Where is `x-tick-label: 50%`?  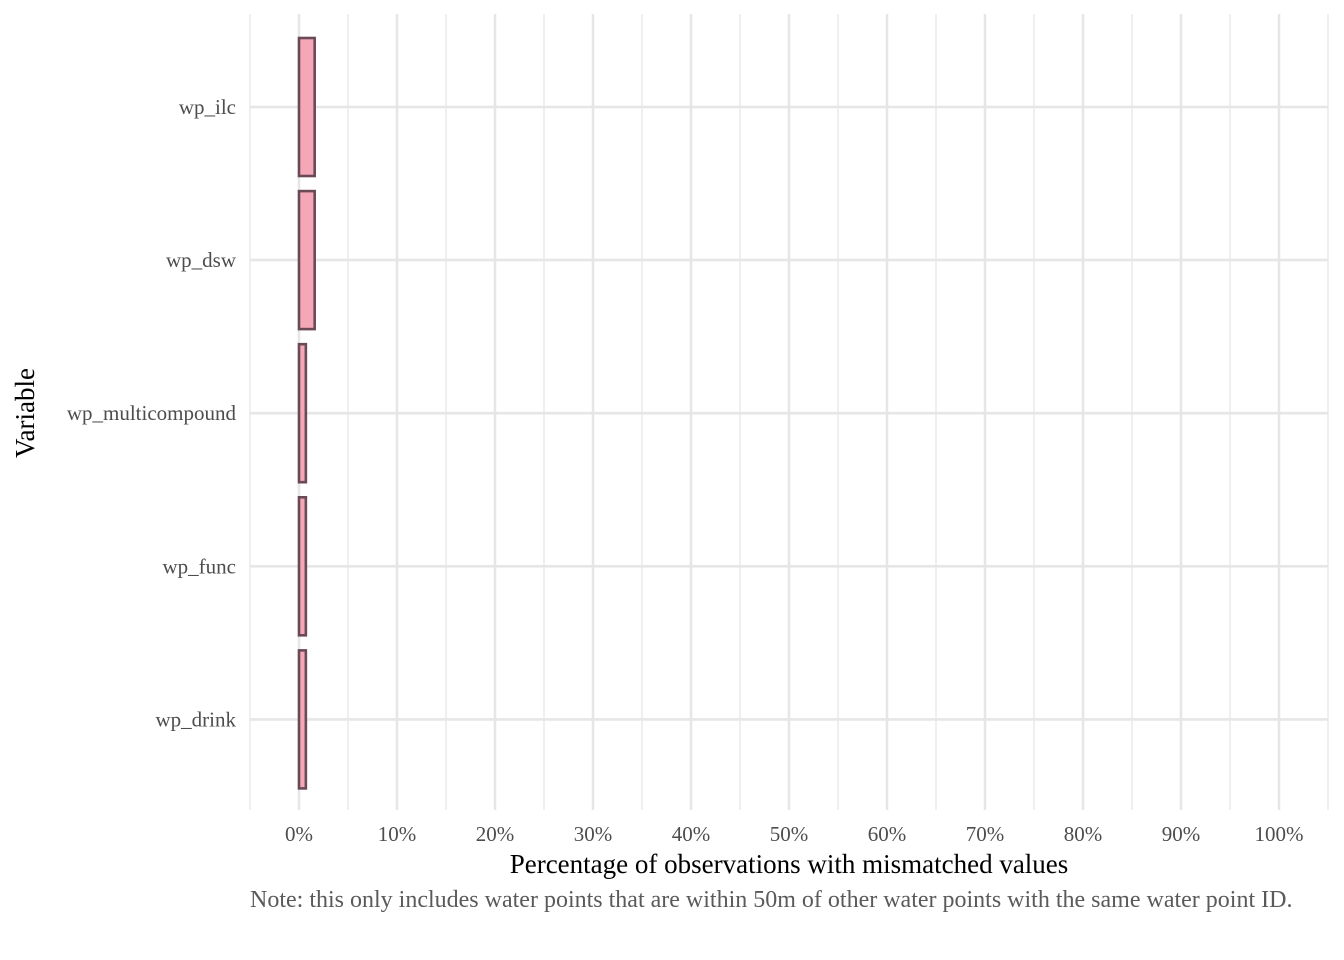
x-tick-label: 50% is located at coordinates (789, 834).